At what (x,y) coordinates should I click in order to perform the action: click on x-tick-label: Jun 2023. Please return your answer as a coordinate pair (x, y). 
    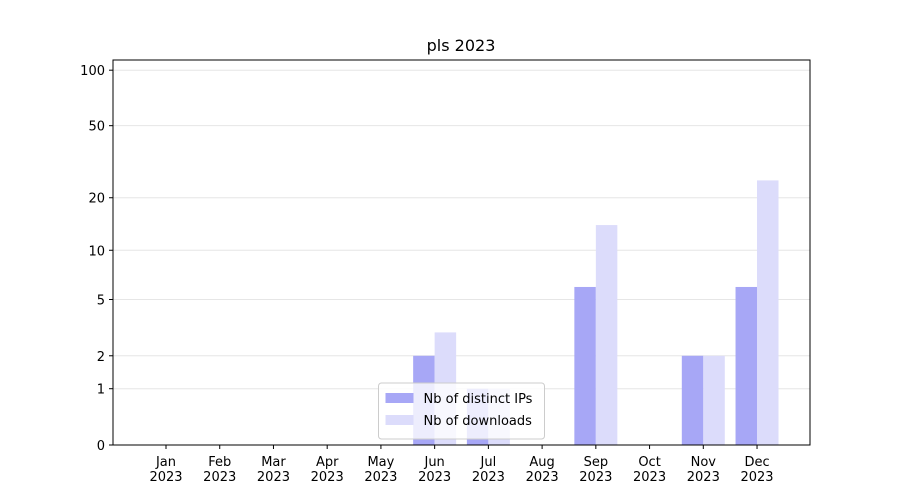
    Looking at the image, I should click on (434, 470).